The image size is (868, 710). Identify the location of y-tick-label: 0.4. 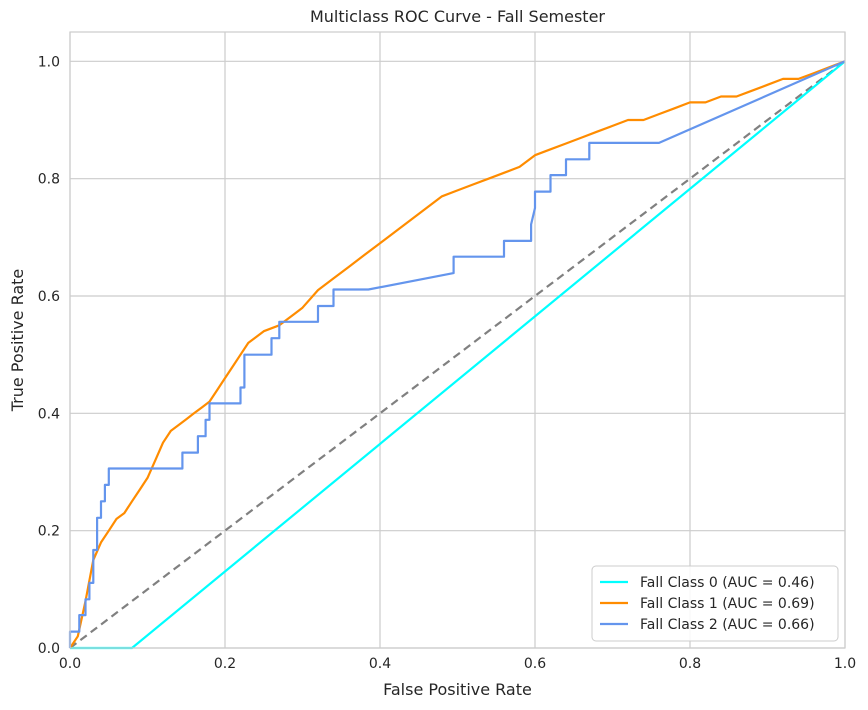
(49, 414).